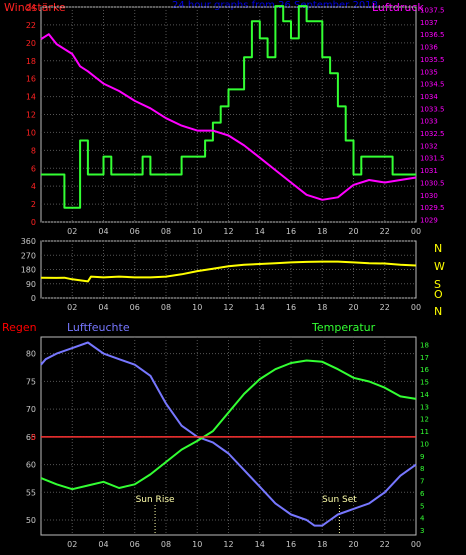 The height and width of the screenshot is (555, 466). I want to click on y-tick-label-left: 24, so click(31, 7).